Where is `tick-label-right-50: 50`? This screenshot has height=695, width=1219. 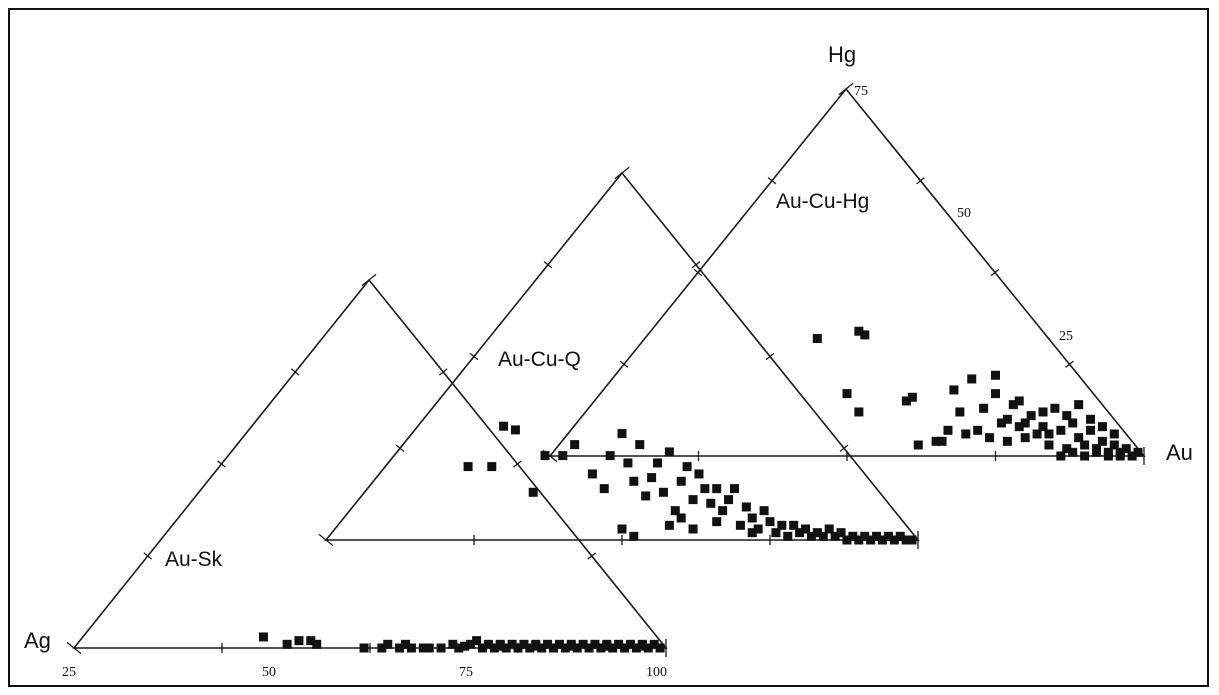 tick-label-right-50: 50 is located at coordinates (964, 213).